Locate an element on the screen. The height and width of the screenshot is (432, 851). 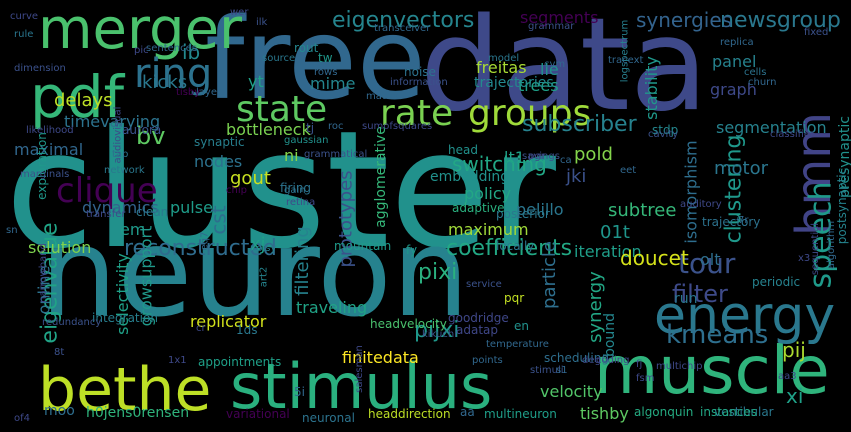
cloud-word: aurora is located at coordinates (142, 130).